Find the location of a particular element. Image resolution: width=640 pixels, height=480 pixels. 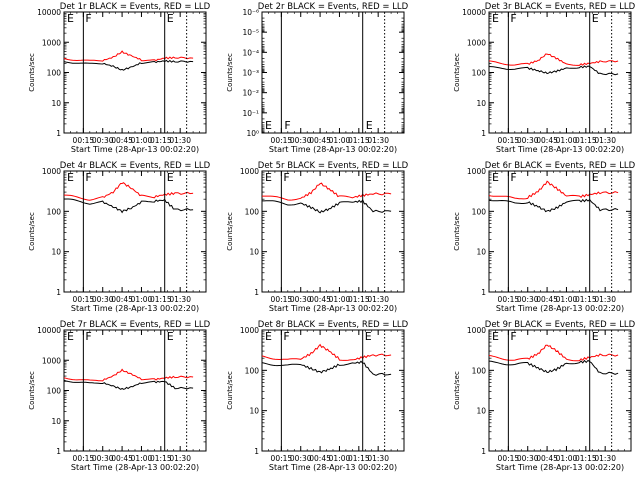

chart-title: Det 2r BLACK = Events, RED = LLD is located at coordinates (333, 7).